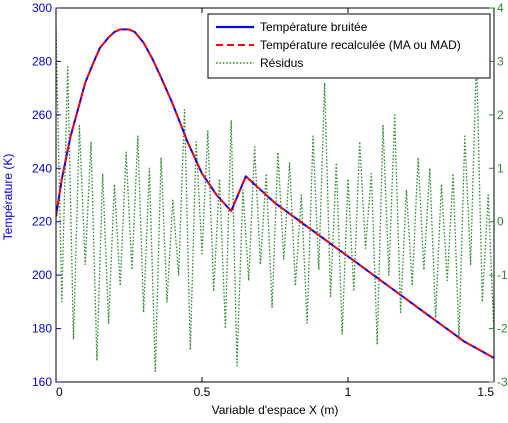  I want to click on legend-box, so click(349, 46).